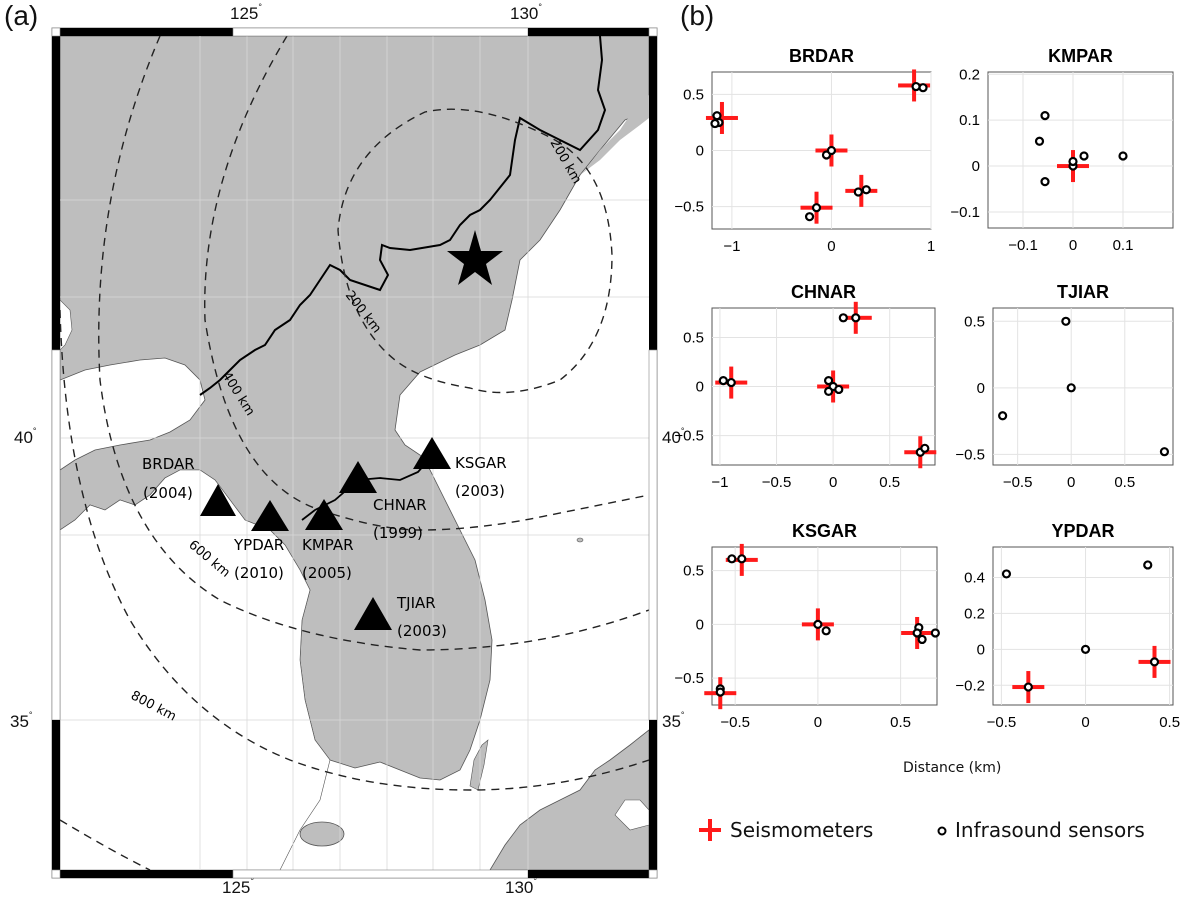 The width and height of the screenshot is (1193, 902). Describe the element at coordinates (1169, 722) in the screenshot. I see `x-tick: 0.5` at that location.